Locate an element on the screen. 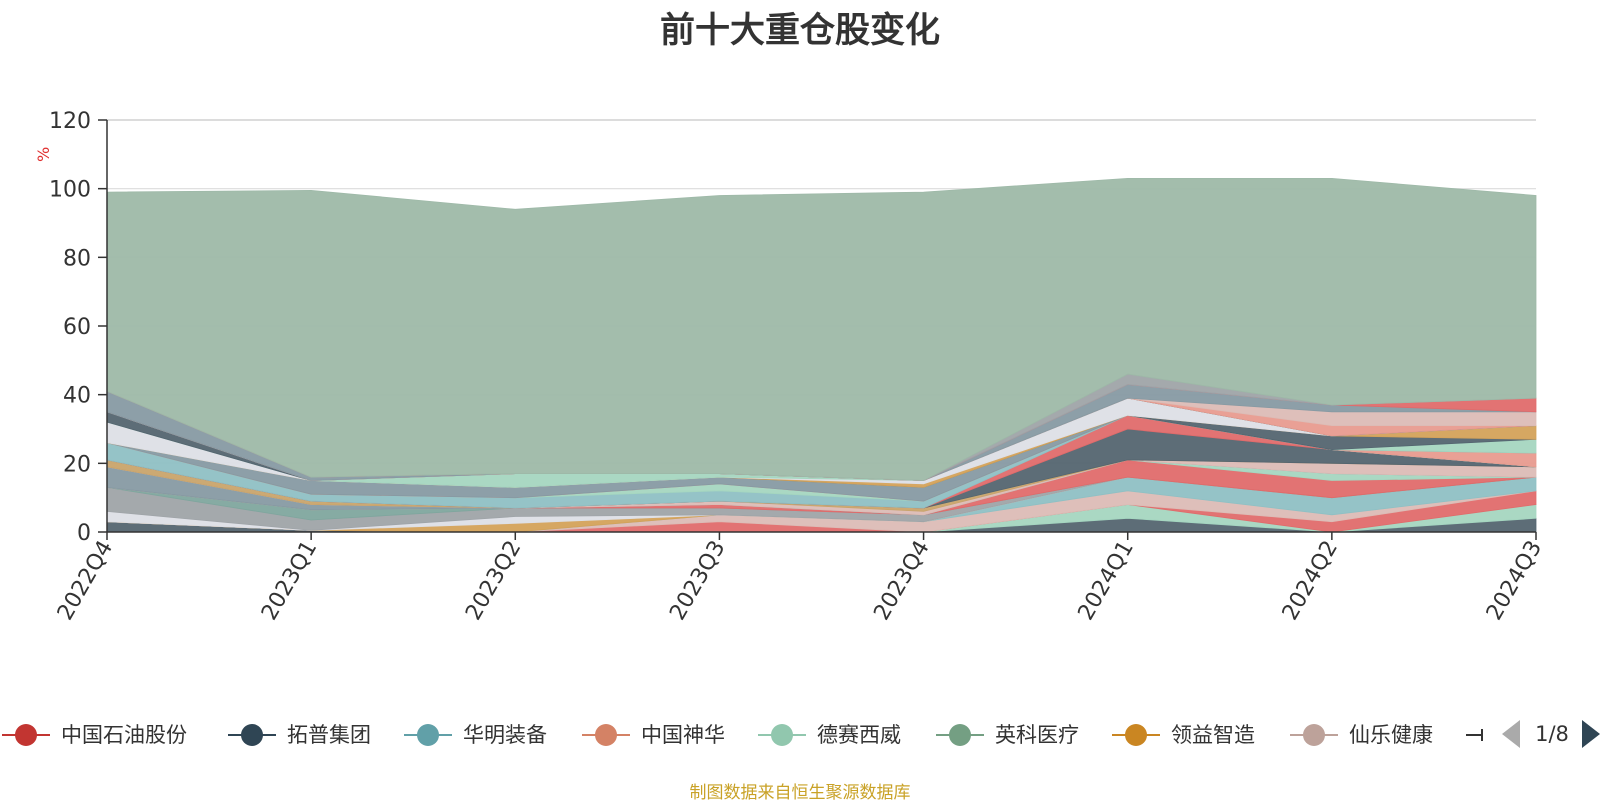 Image resolution: width=1600 pixels, height=803 pixels. legend-item: 中国石油股份 is located at coordinates (94, 735).